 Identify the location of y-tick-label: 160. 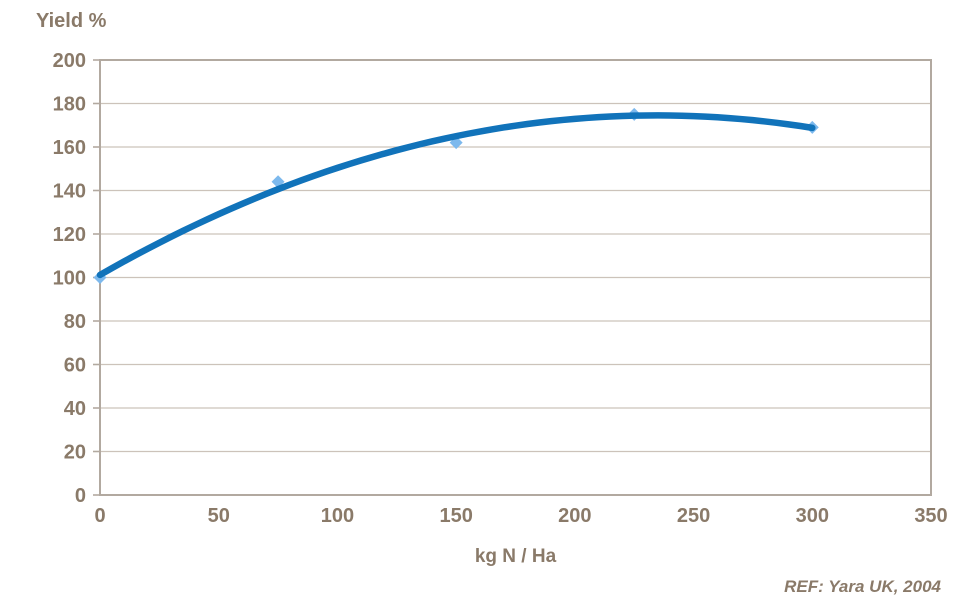
(69, 148).